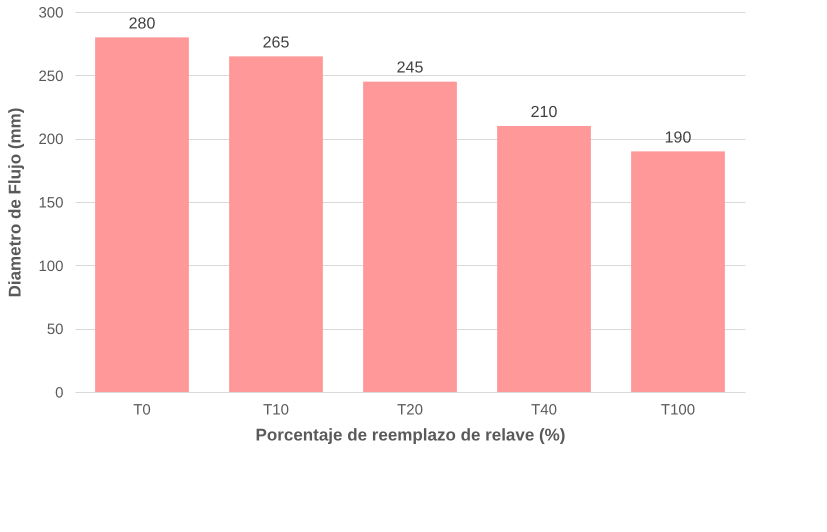  Describe the element at coordinates (411, 435) in the screenshot. I see `x-axis-title: Porcentaje de reemplazo de relave (%)` at that location.